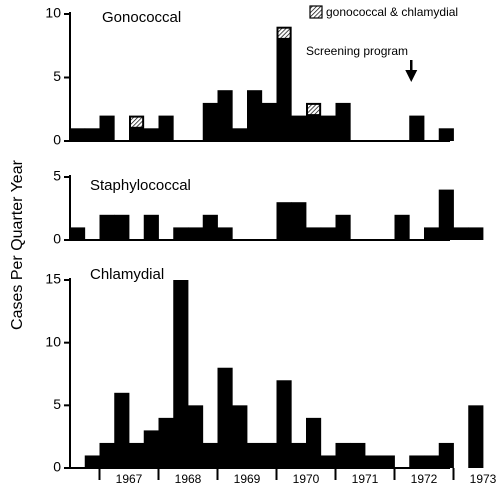 The height and width of the screenshot is (491, 500). I want to click on y-tick-label: 15, so click(53, 279).